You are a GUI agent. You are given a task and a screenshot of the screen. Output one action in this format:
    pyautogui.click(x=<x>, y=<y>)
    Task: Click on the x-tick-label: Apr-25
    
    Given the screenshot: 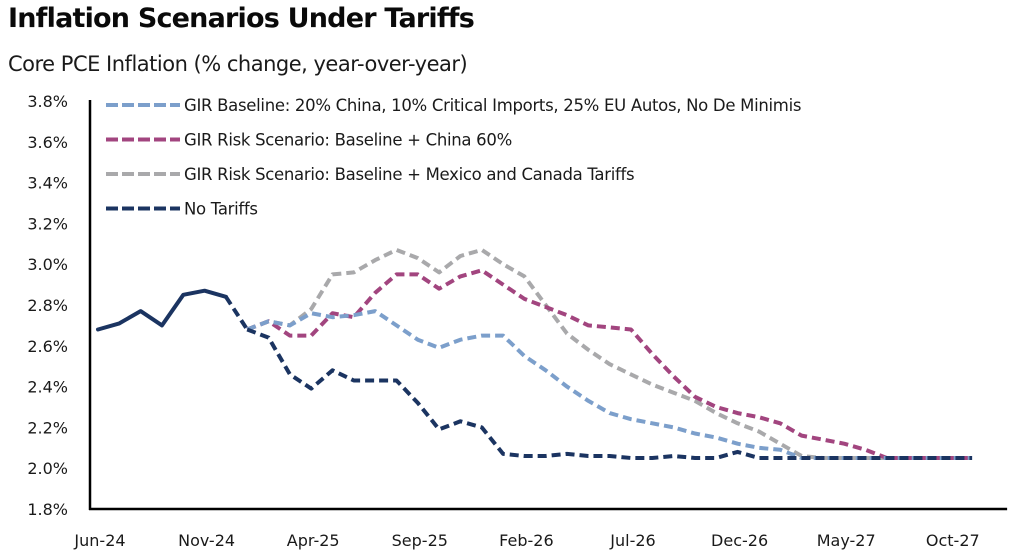 What is the action you would take?
    pyautogui.click(x=313, y=540)
    